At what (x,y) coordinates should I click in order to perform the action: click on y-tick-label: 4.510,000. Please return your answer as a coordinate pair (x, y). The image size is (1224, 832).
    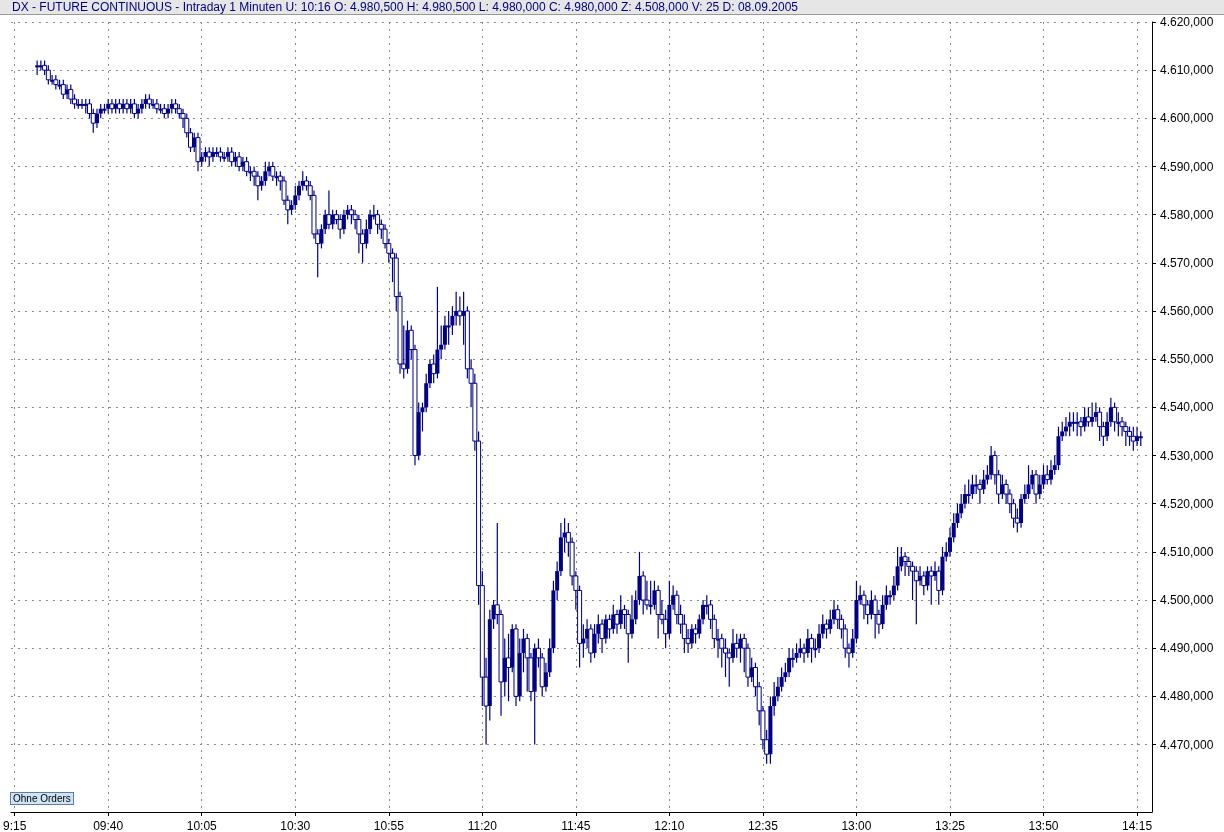
    Looking at the image, I should click on (1187, 551).